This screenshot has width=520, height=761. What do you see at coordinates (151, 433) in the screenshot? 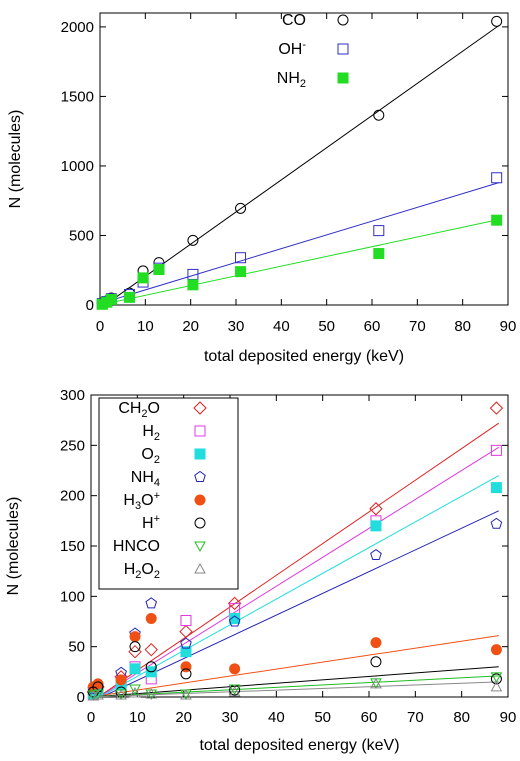
I see `legend-label-h2: H2` at bounding box center [151, 433].